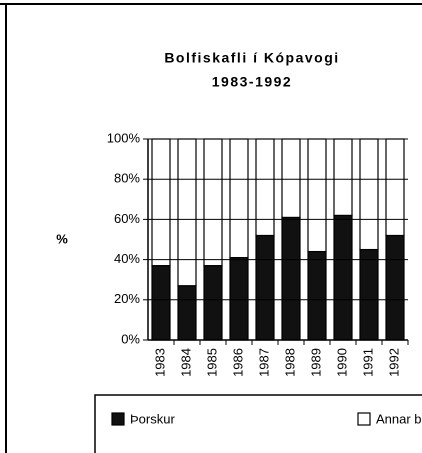 This screenshot has height=453, width=422. What do you see at coordinates (341, 362) in the screenshot?
I see `x-tick-label: 1990` at bounding box center [341, 362].